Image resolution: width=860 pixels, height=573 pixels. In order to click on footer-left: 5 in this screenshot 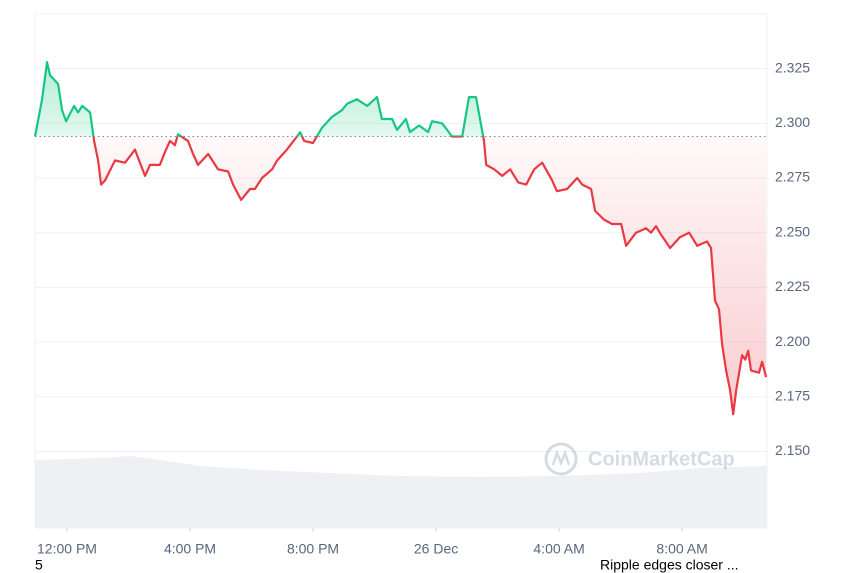, I will do `click(39, 565)`.